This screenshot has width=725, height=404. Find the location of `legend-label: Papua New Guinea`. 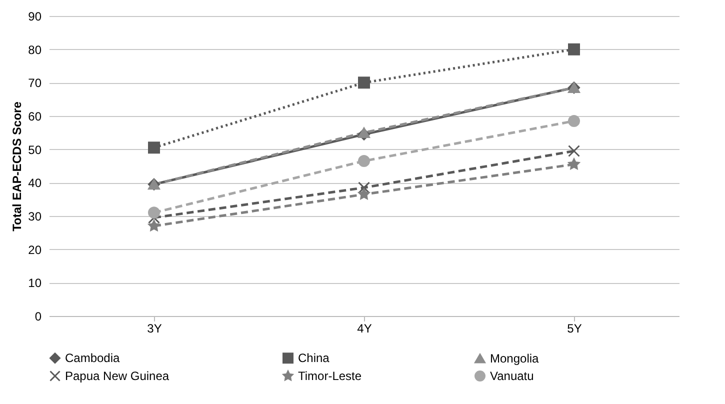

legend-label: Papua New Guinea is located at coordinates (117, 376).